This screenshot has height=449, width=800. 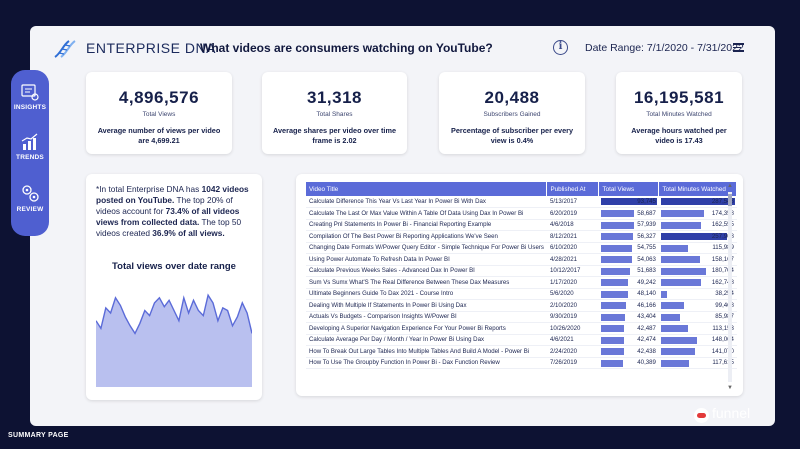 What do you see at coordinates (697, 202) in the screenshot?
I see `cell-total-minutes: 287,548` at bounding box center [697, 202].